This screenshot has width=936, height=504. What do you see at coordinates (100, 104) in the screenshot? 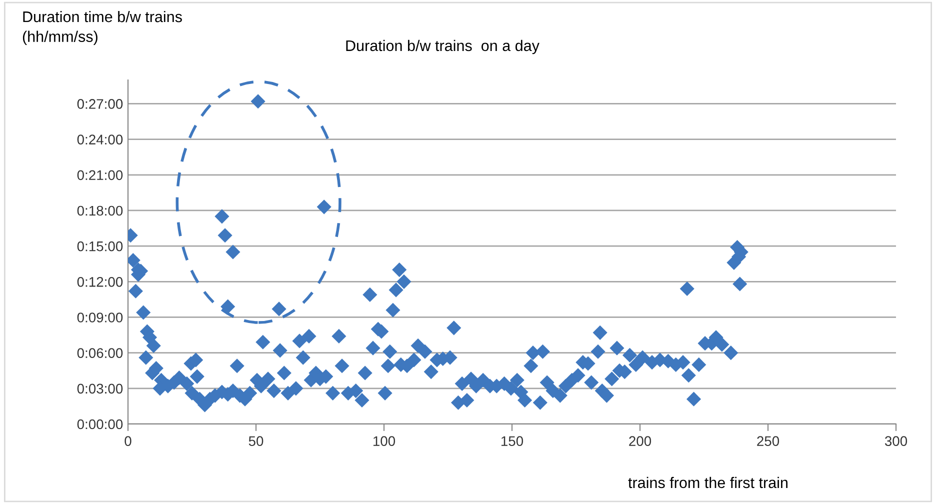
I see `y-tick-label: 0:27:00` at bounding box center [100, 104].